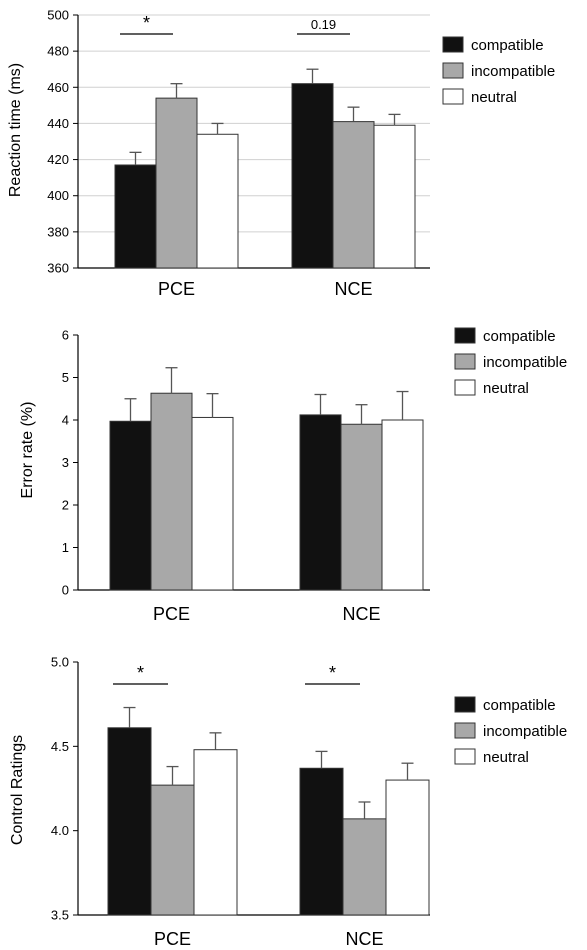 This screenshot has height=950, width=587. I want to click on y-axis-label: Error rate (%), so click(27, 450).